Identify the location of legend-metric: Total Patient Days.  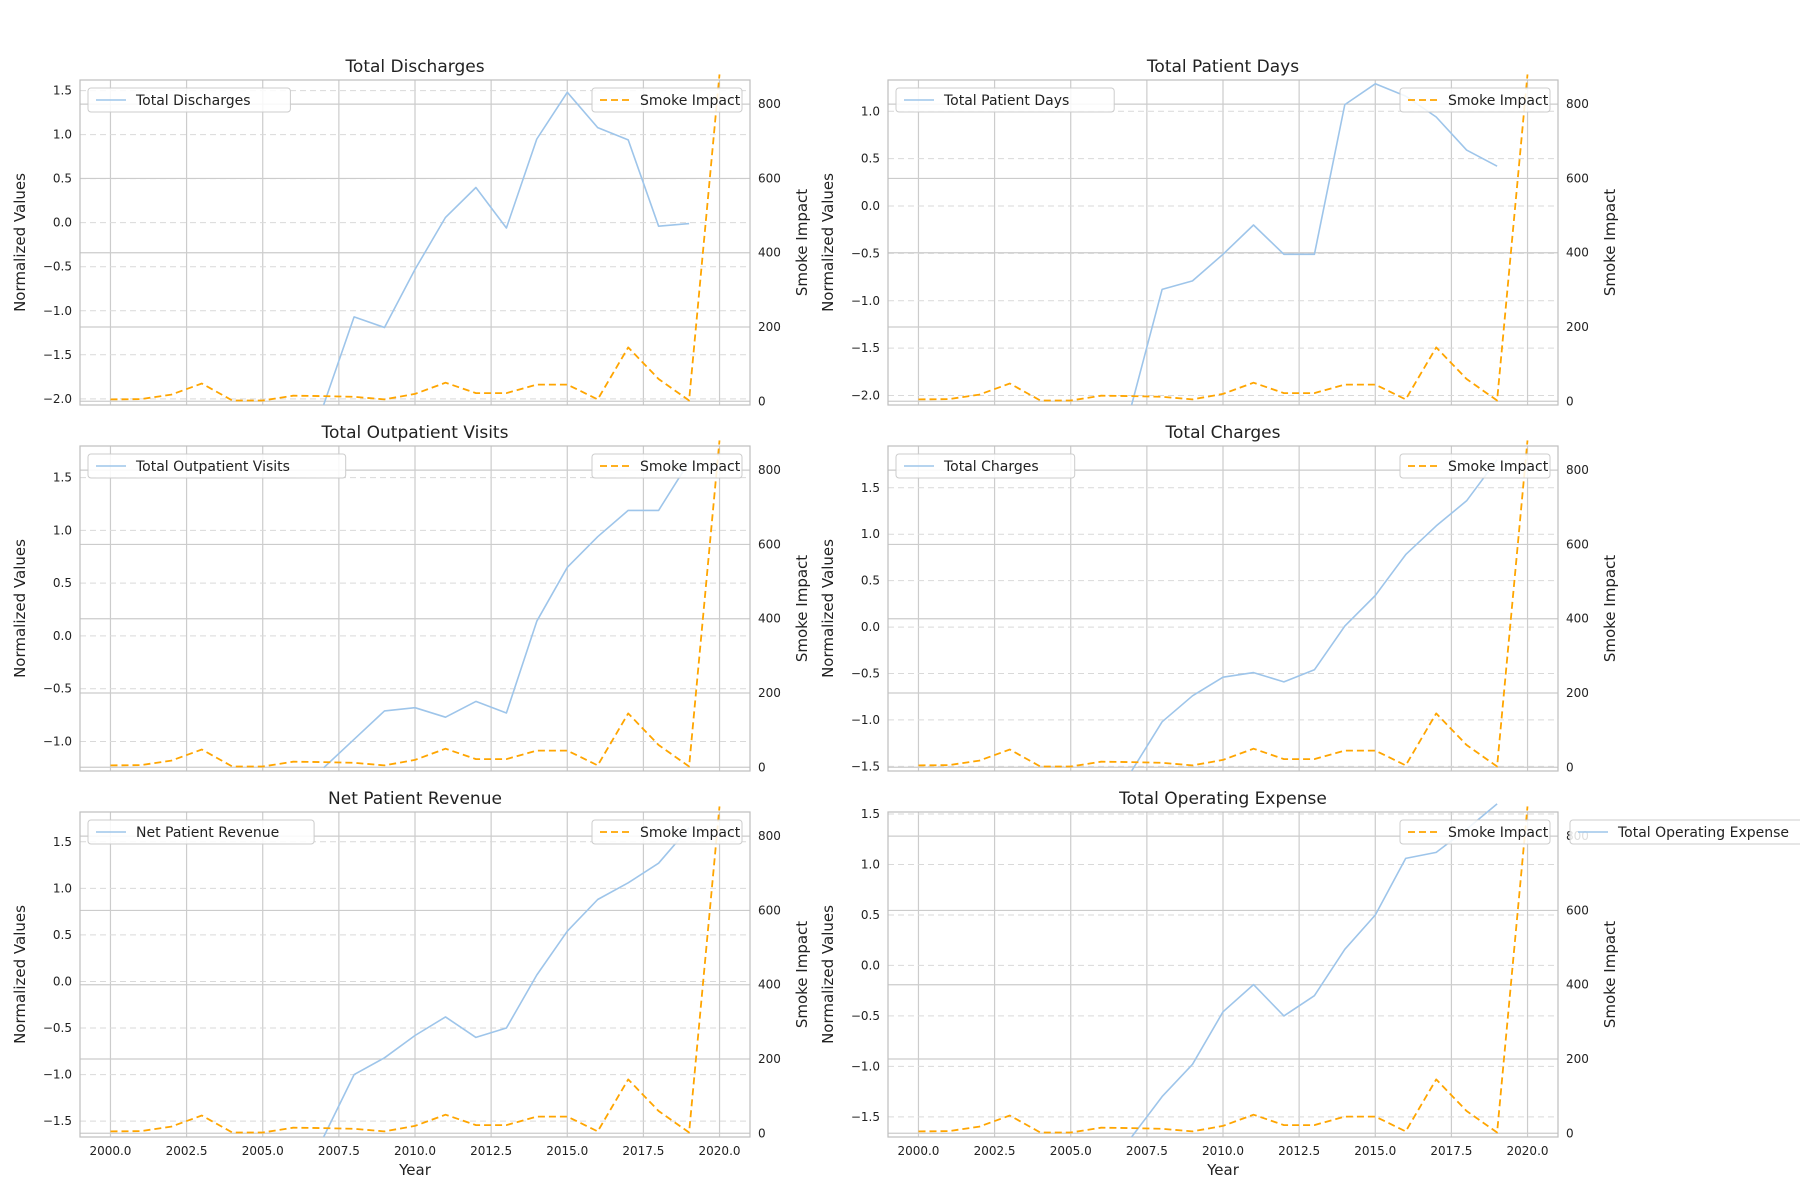
(1005, 100).